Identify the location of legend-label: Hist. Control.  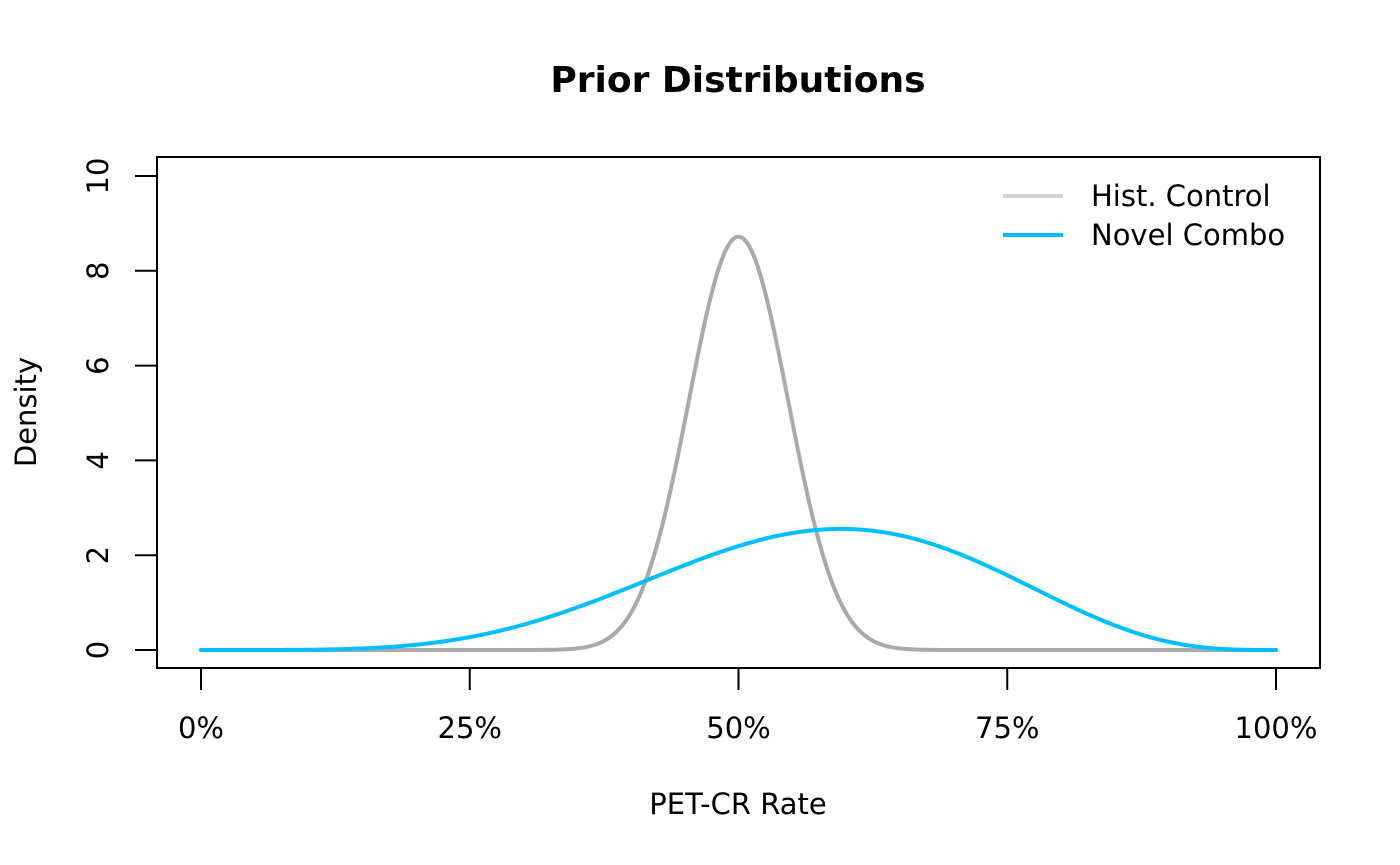
(1181, 196).